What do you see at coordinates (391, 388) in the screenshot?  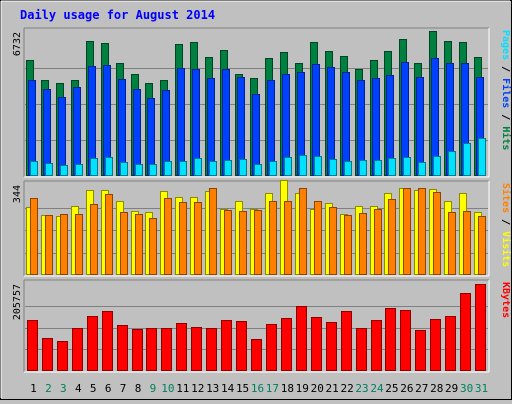 I see `x-tick-label-day-25: 25` at bounding box center [391, 388].